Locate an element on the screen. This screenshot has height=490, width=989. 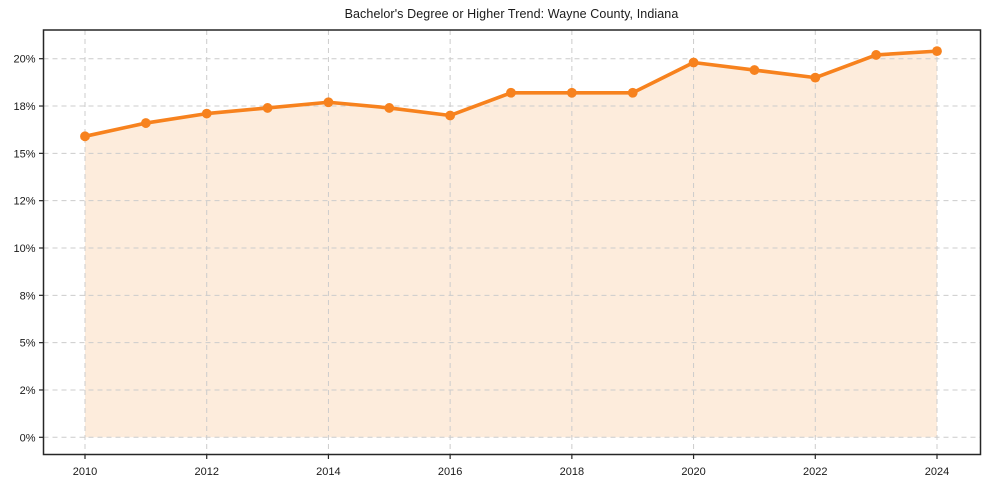
x-tick-label: 2018 is located at coordinates (572, 472).